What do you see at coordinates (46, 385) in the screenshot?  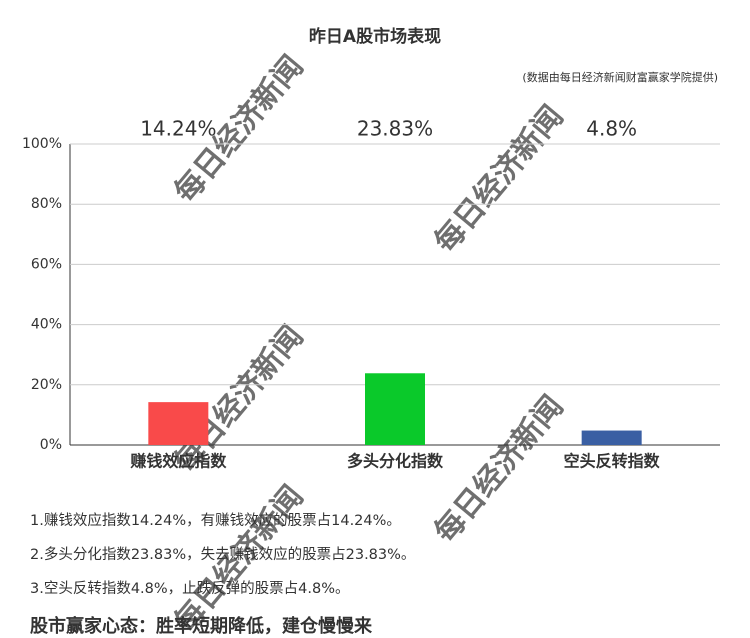 I see `y-tick-label: 20%` at bounding box center [46, 385].